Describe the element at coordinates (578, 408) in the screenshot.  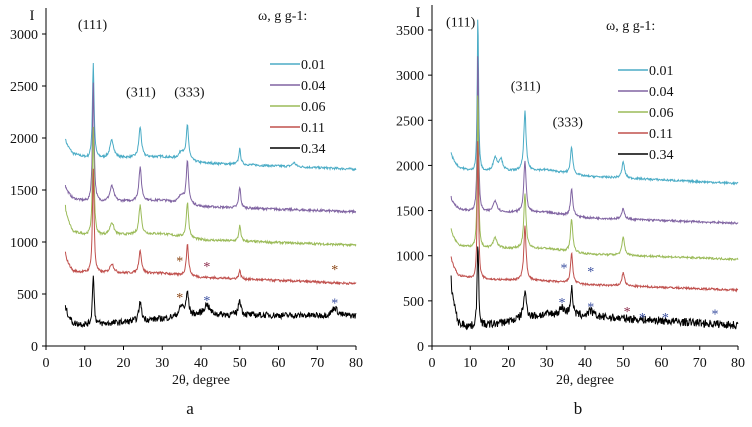
I see `panel-label: b` at that location.